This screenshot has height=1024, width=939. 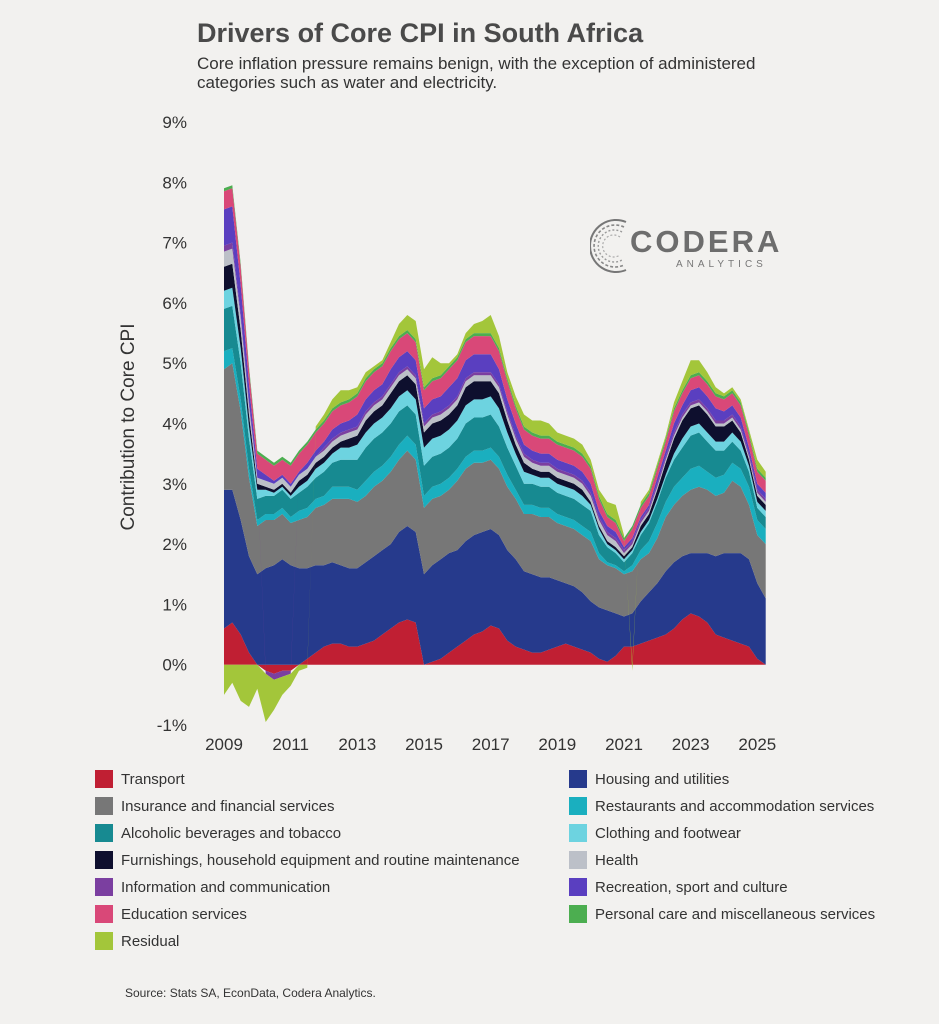 I want to click on legend-item-information-and-communication: Information and communication, so click(x=332, y=887).